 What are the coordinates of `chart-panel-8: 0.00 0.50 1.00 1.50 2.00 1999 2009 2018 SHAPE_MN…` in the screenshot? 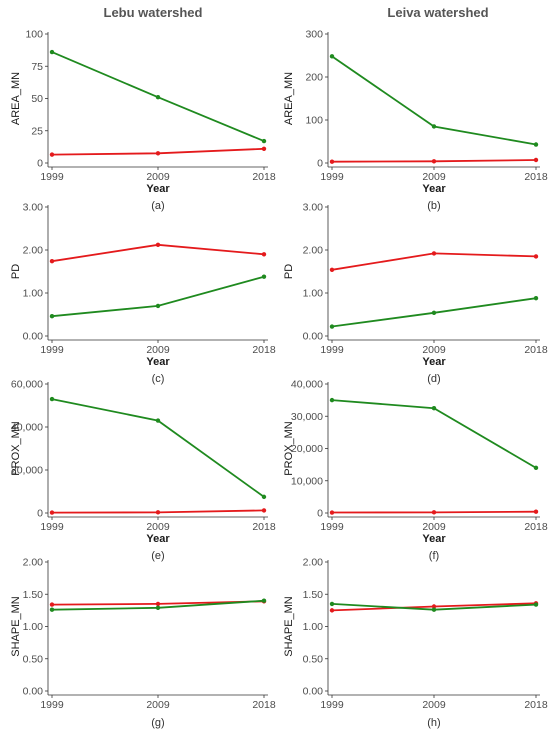 It's located at (415, 643).